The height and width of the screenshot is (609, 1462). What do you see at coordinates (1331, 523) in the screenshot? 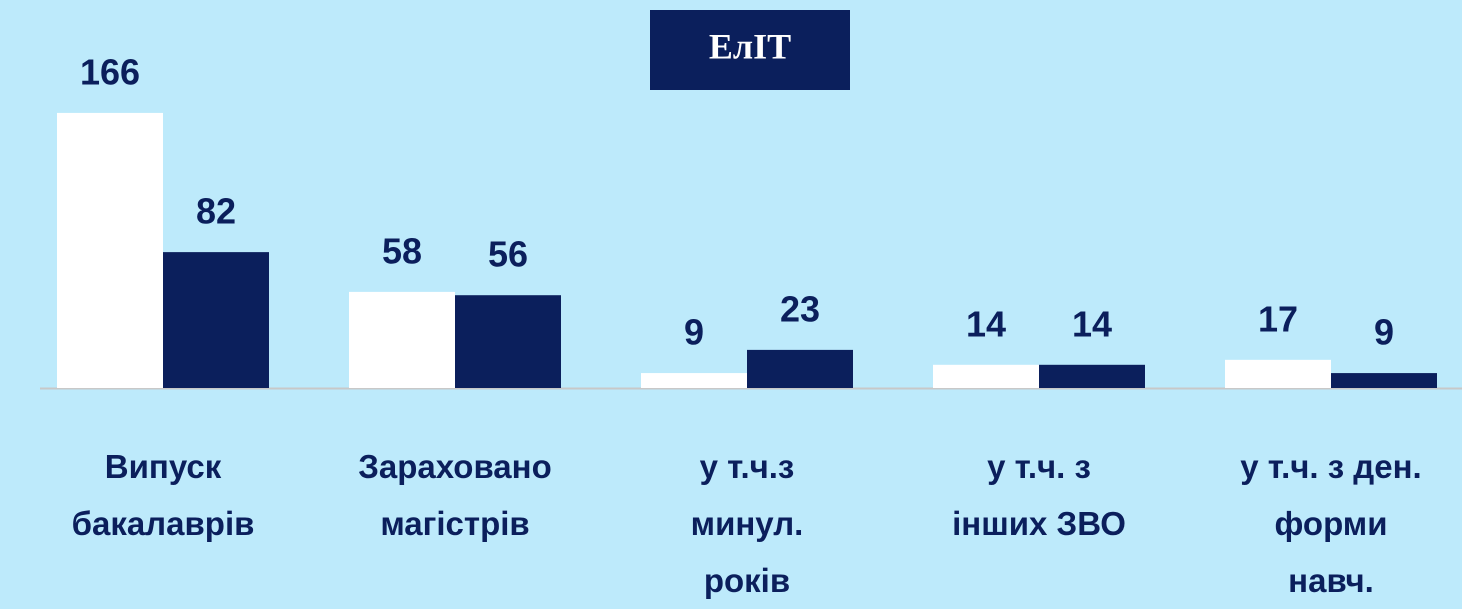
I see `x-tick-label: у т.ч. з ден. форми навч.` at bounding box center [1331, 523].